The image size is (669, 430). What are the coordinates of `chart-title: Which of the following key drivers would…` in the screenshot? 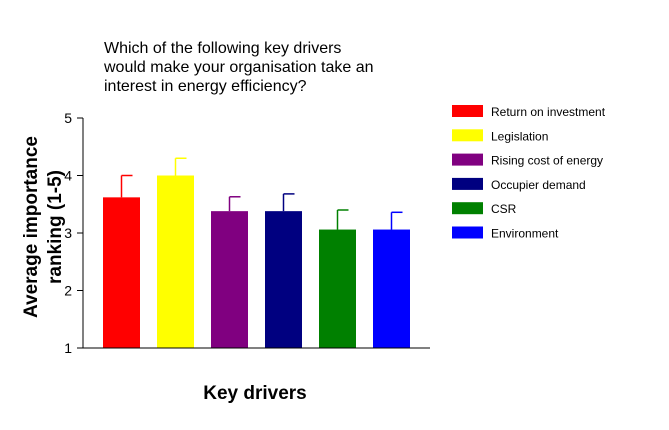 It's located at (239, 67).